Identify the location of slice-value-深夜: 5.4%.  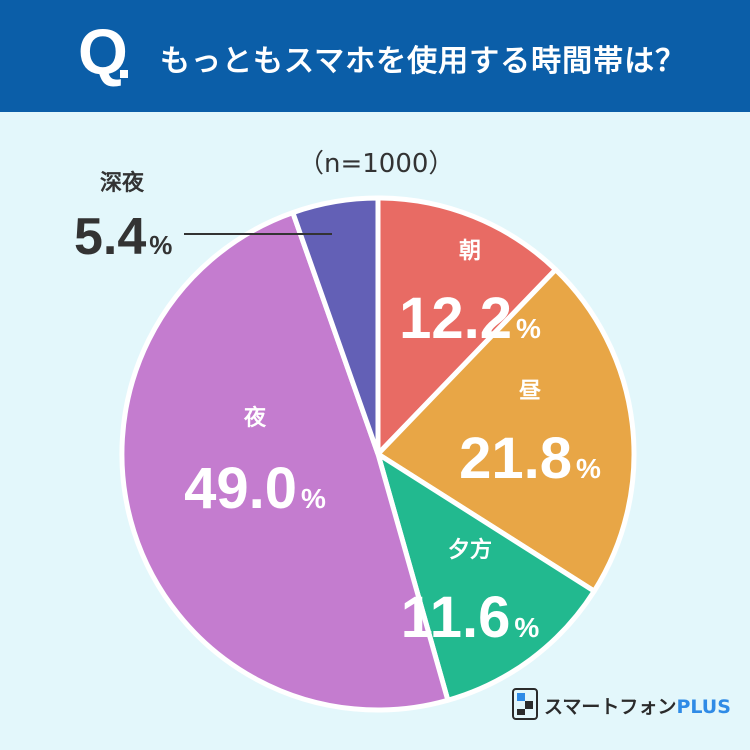
(123, 237).